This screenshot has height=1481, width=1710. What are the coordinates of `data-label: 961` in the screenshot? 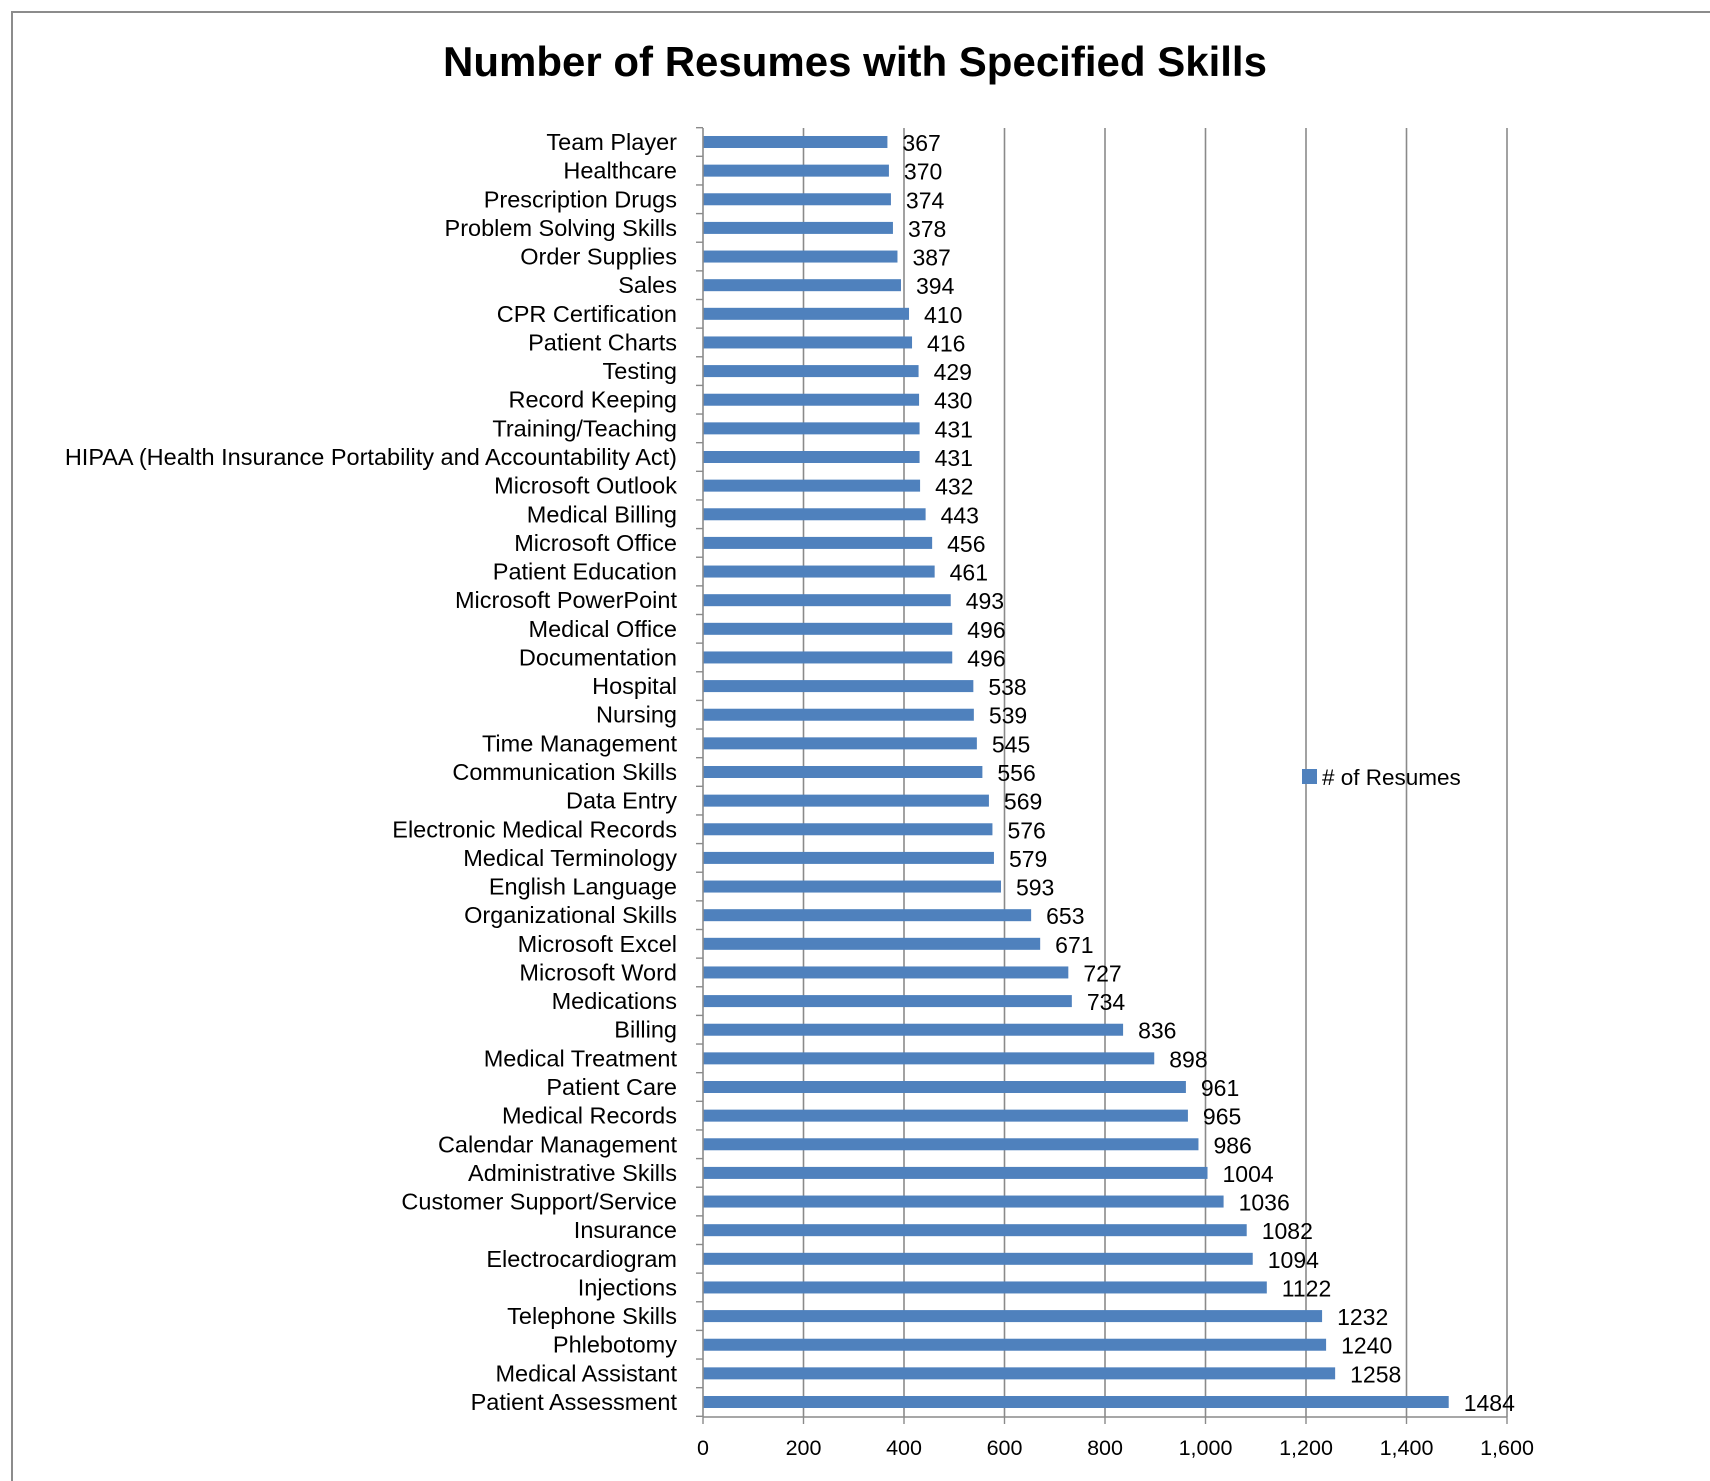 It's located at (1220, 1088).